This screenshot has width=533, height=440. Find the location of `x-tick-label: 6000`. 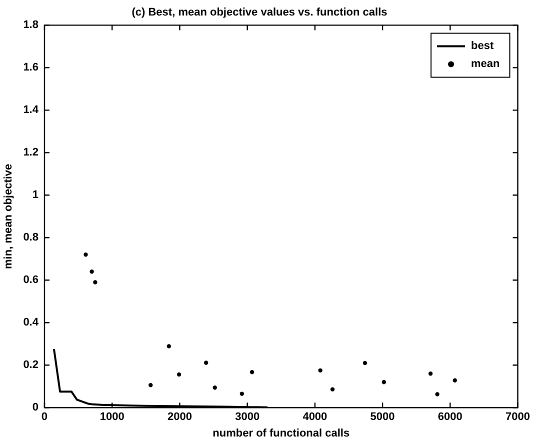

x-tick-label: 6000 is located at coordinates (450, 417).